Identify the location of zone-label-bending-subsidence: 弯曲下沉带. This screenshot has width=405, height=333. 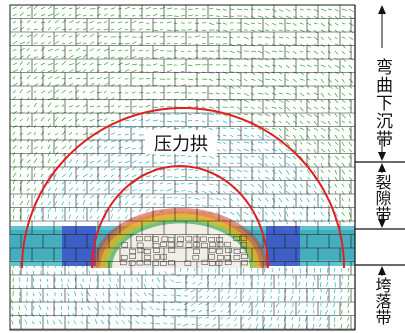
(382, 103).